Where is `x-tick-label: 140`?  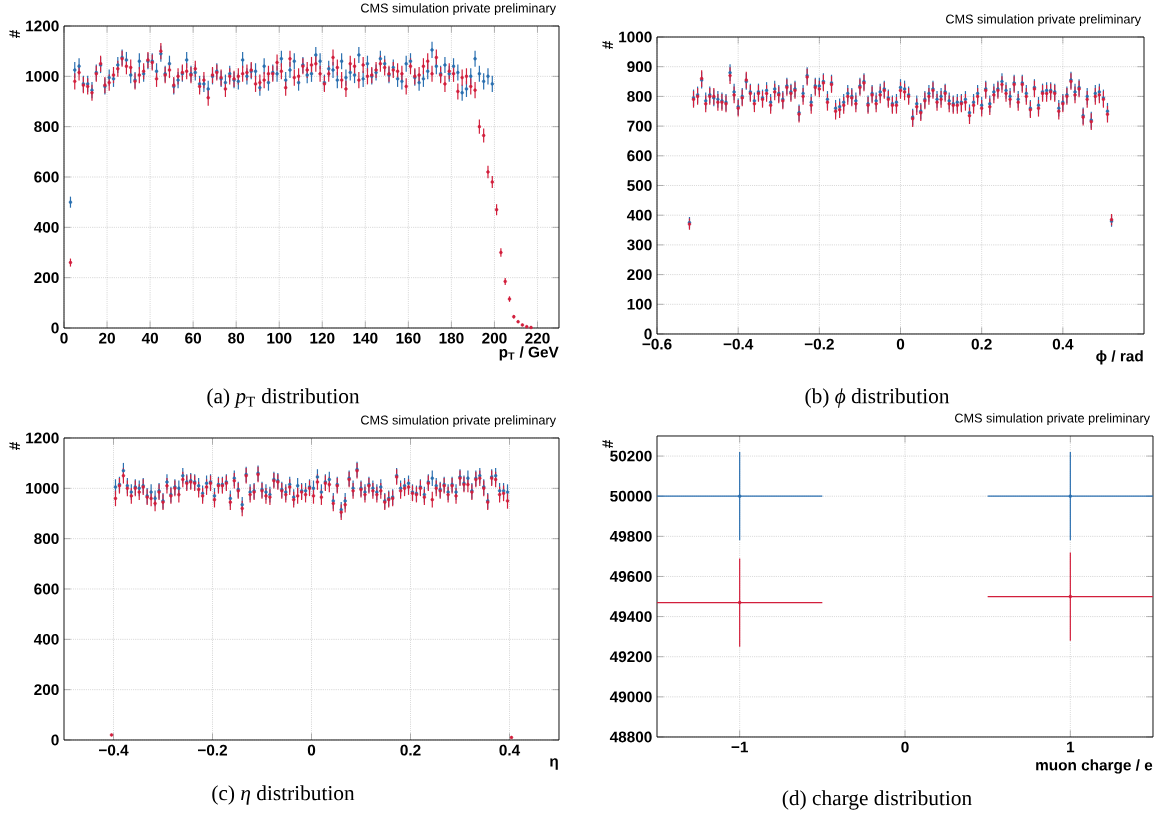 x-tick-label: 140 is located at coordinates (365, 338).